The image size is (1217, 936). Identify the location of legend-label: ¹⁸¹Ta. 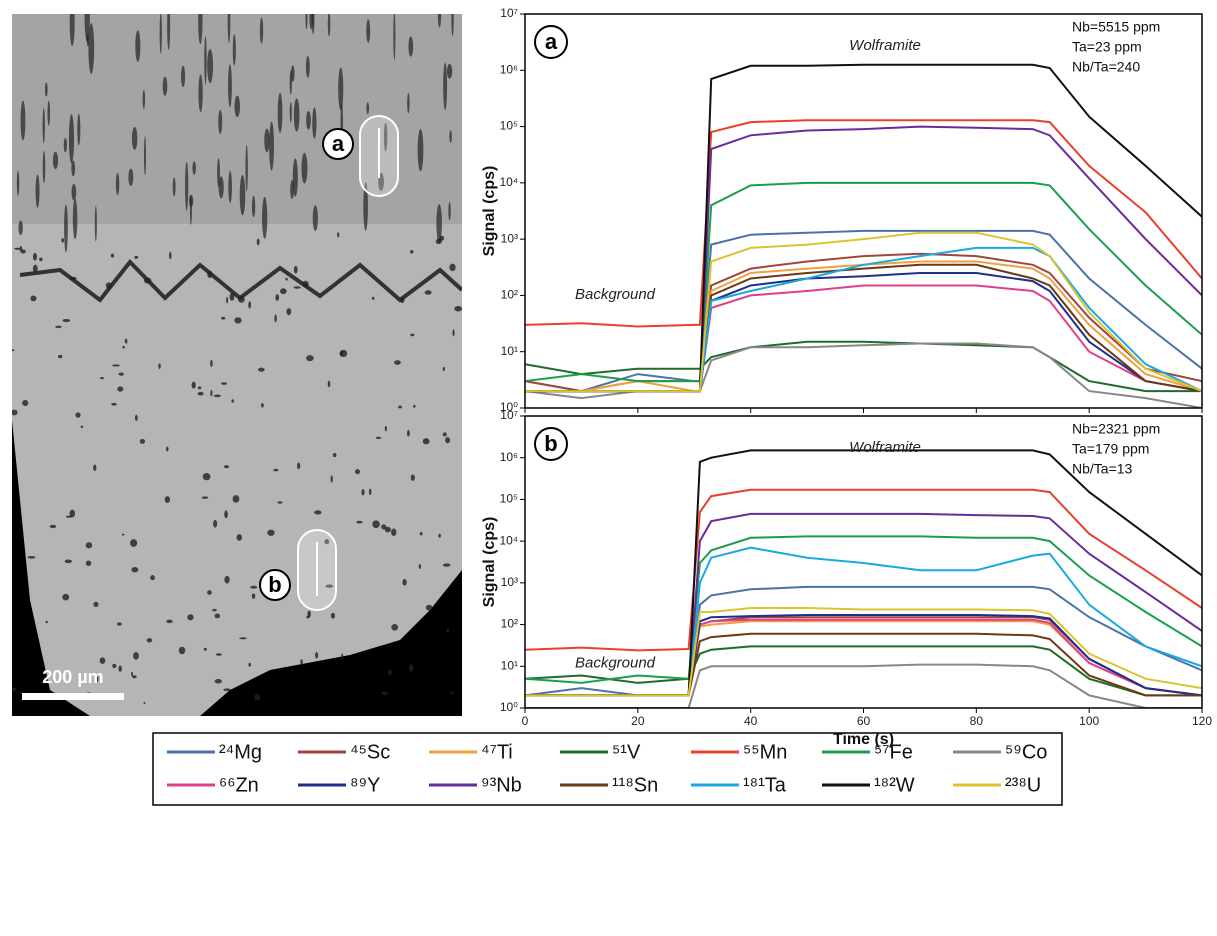
(765, 785).